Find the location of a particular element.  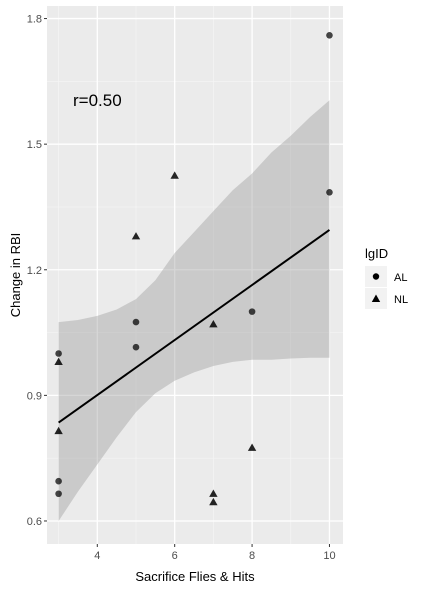

legend: lgID AL NL is located at coordinates (386, 277).